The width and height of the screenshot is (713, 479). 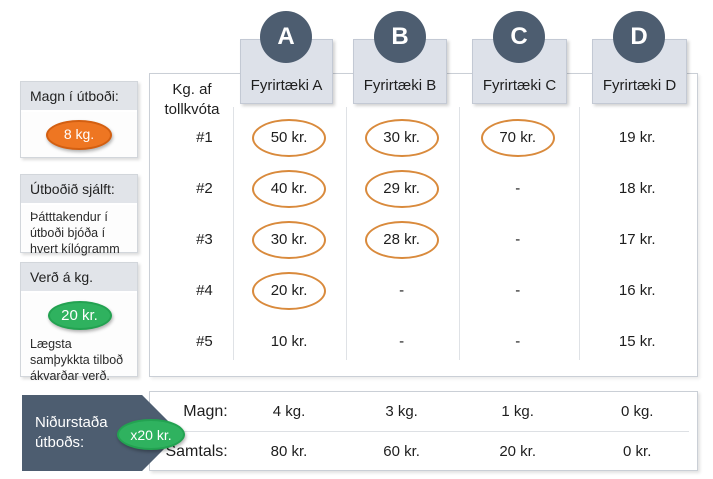 What do you see at coordinates (517, 411) in the screenshot?
I see `result-cell: 1 kg.` at bounding box center [517, 411].